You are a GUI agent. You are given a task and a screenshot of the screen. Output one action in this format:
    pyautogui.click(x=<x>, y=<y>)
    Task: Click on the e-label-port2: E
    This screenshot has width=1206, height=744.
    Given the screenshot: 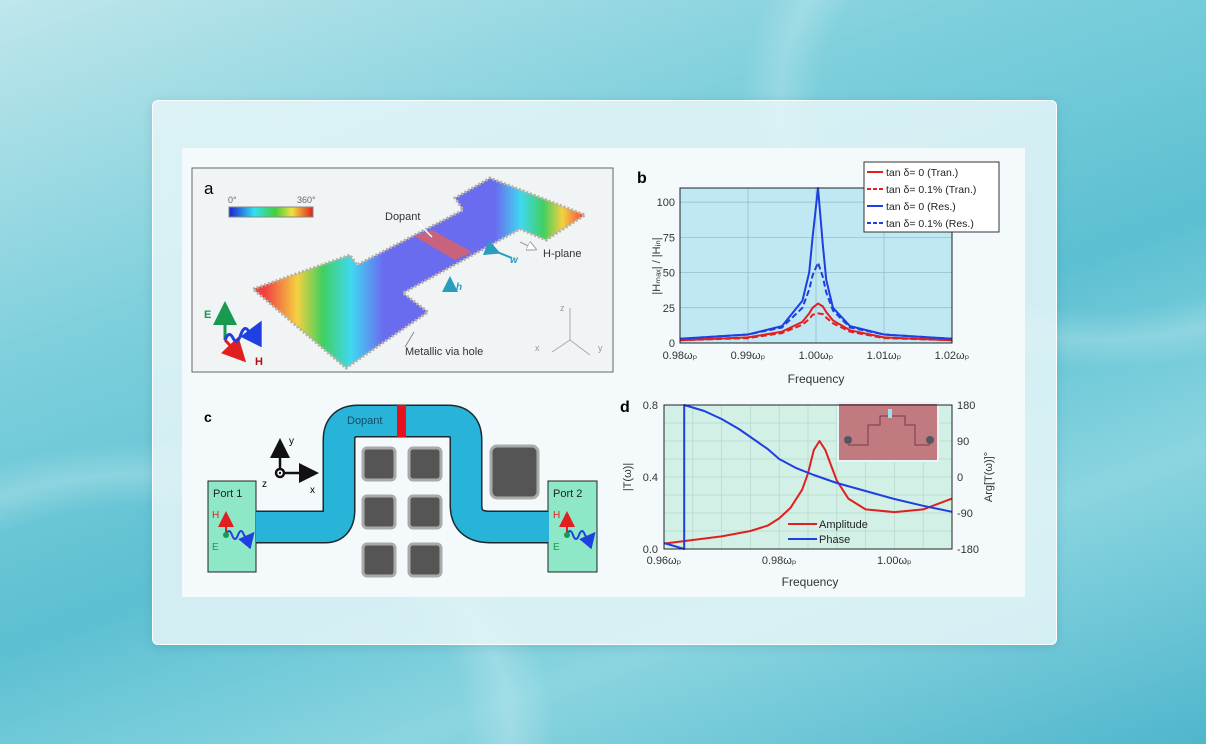 What is the action you would take?
    pyautogui.click(x=556, y=547)
    